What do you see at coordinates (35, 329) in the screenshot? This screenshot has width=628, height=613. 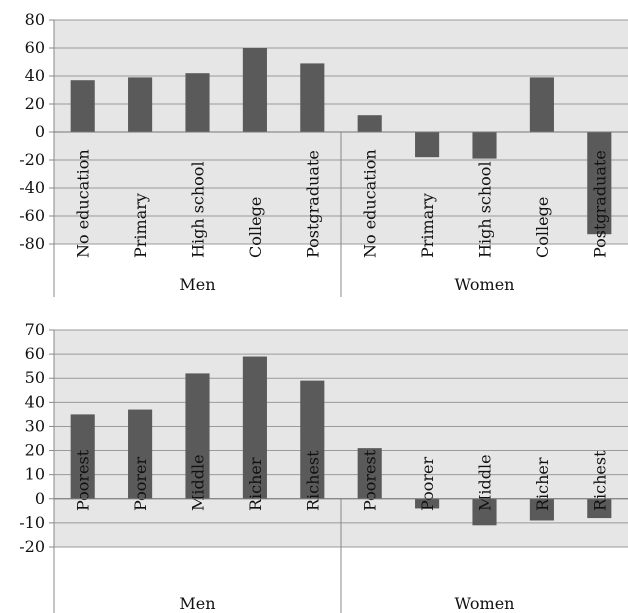 I see `y-tick-label: 70` at bounding box center [35, 329].